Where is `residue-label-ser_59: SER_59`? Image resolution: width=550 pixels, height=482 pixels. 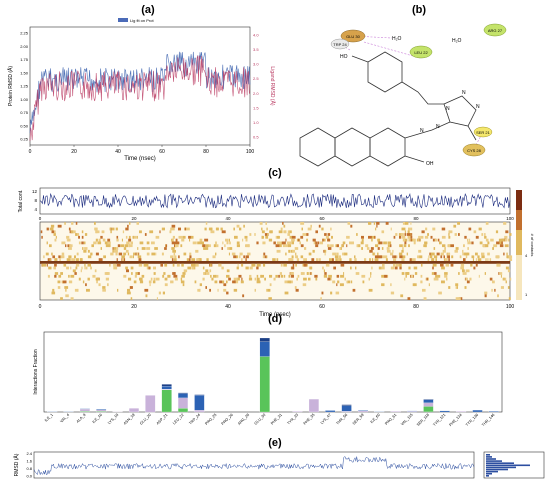 residue-label-ser_59: SER_59 is located at coordinates (358, 419).